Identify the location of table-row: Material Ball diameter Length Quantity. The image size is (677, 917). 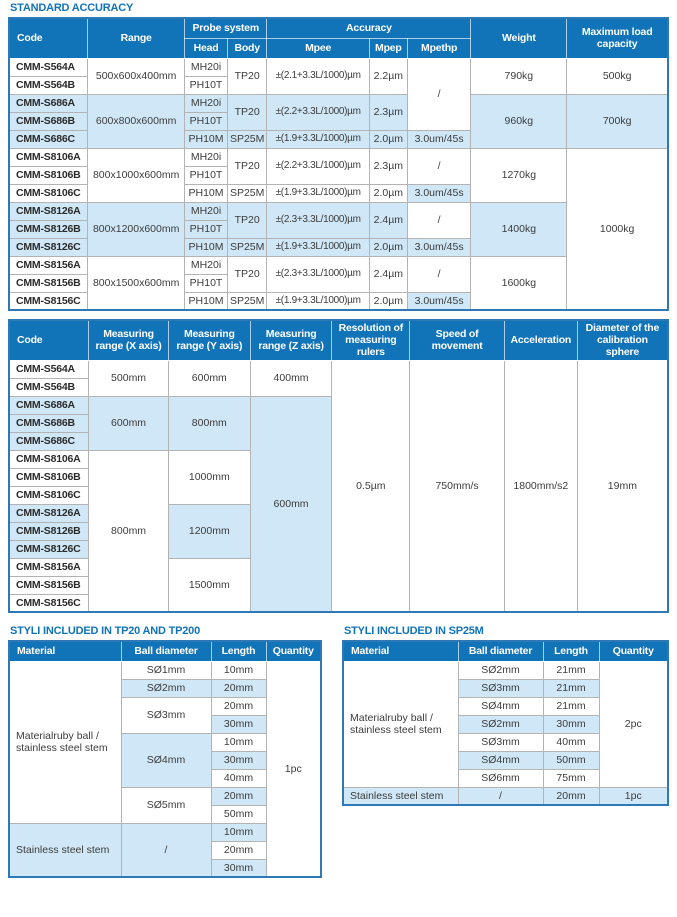
(505, 651).